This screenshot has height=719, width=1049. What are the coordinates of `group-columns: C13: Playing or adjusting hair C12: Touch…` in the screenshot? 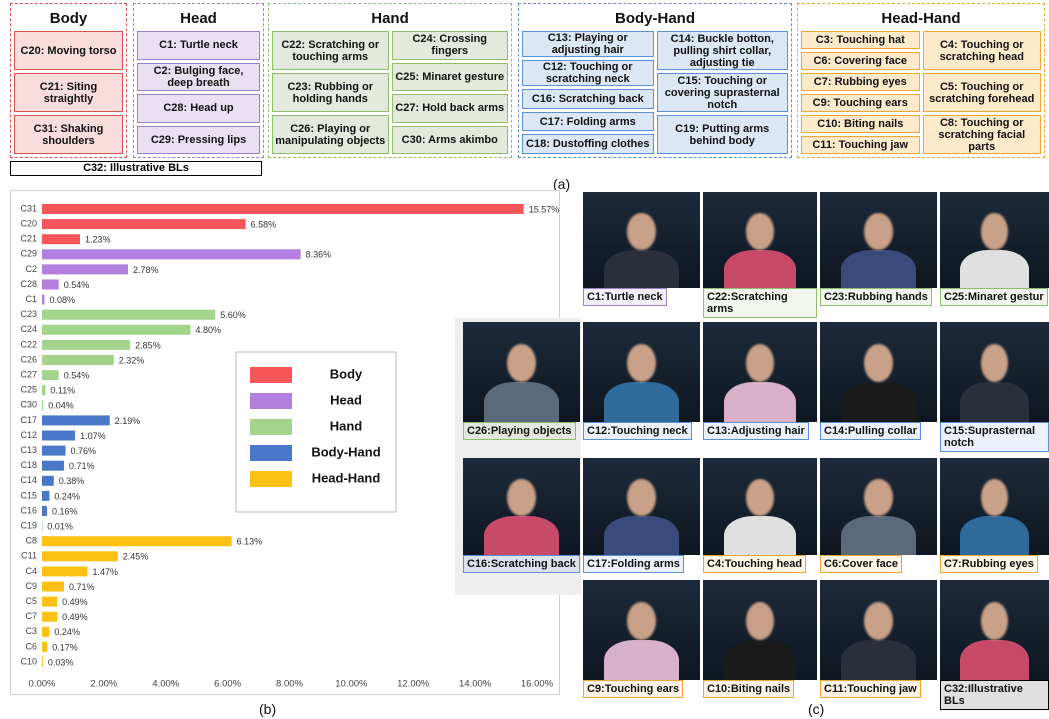 It's located at (655, 93).